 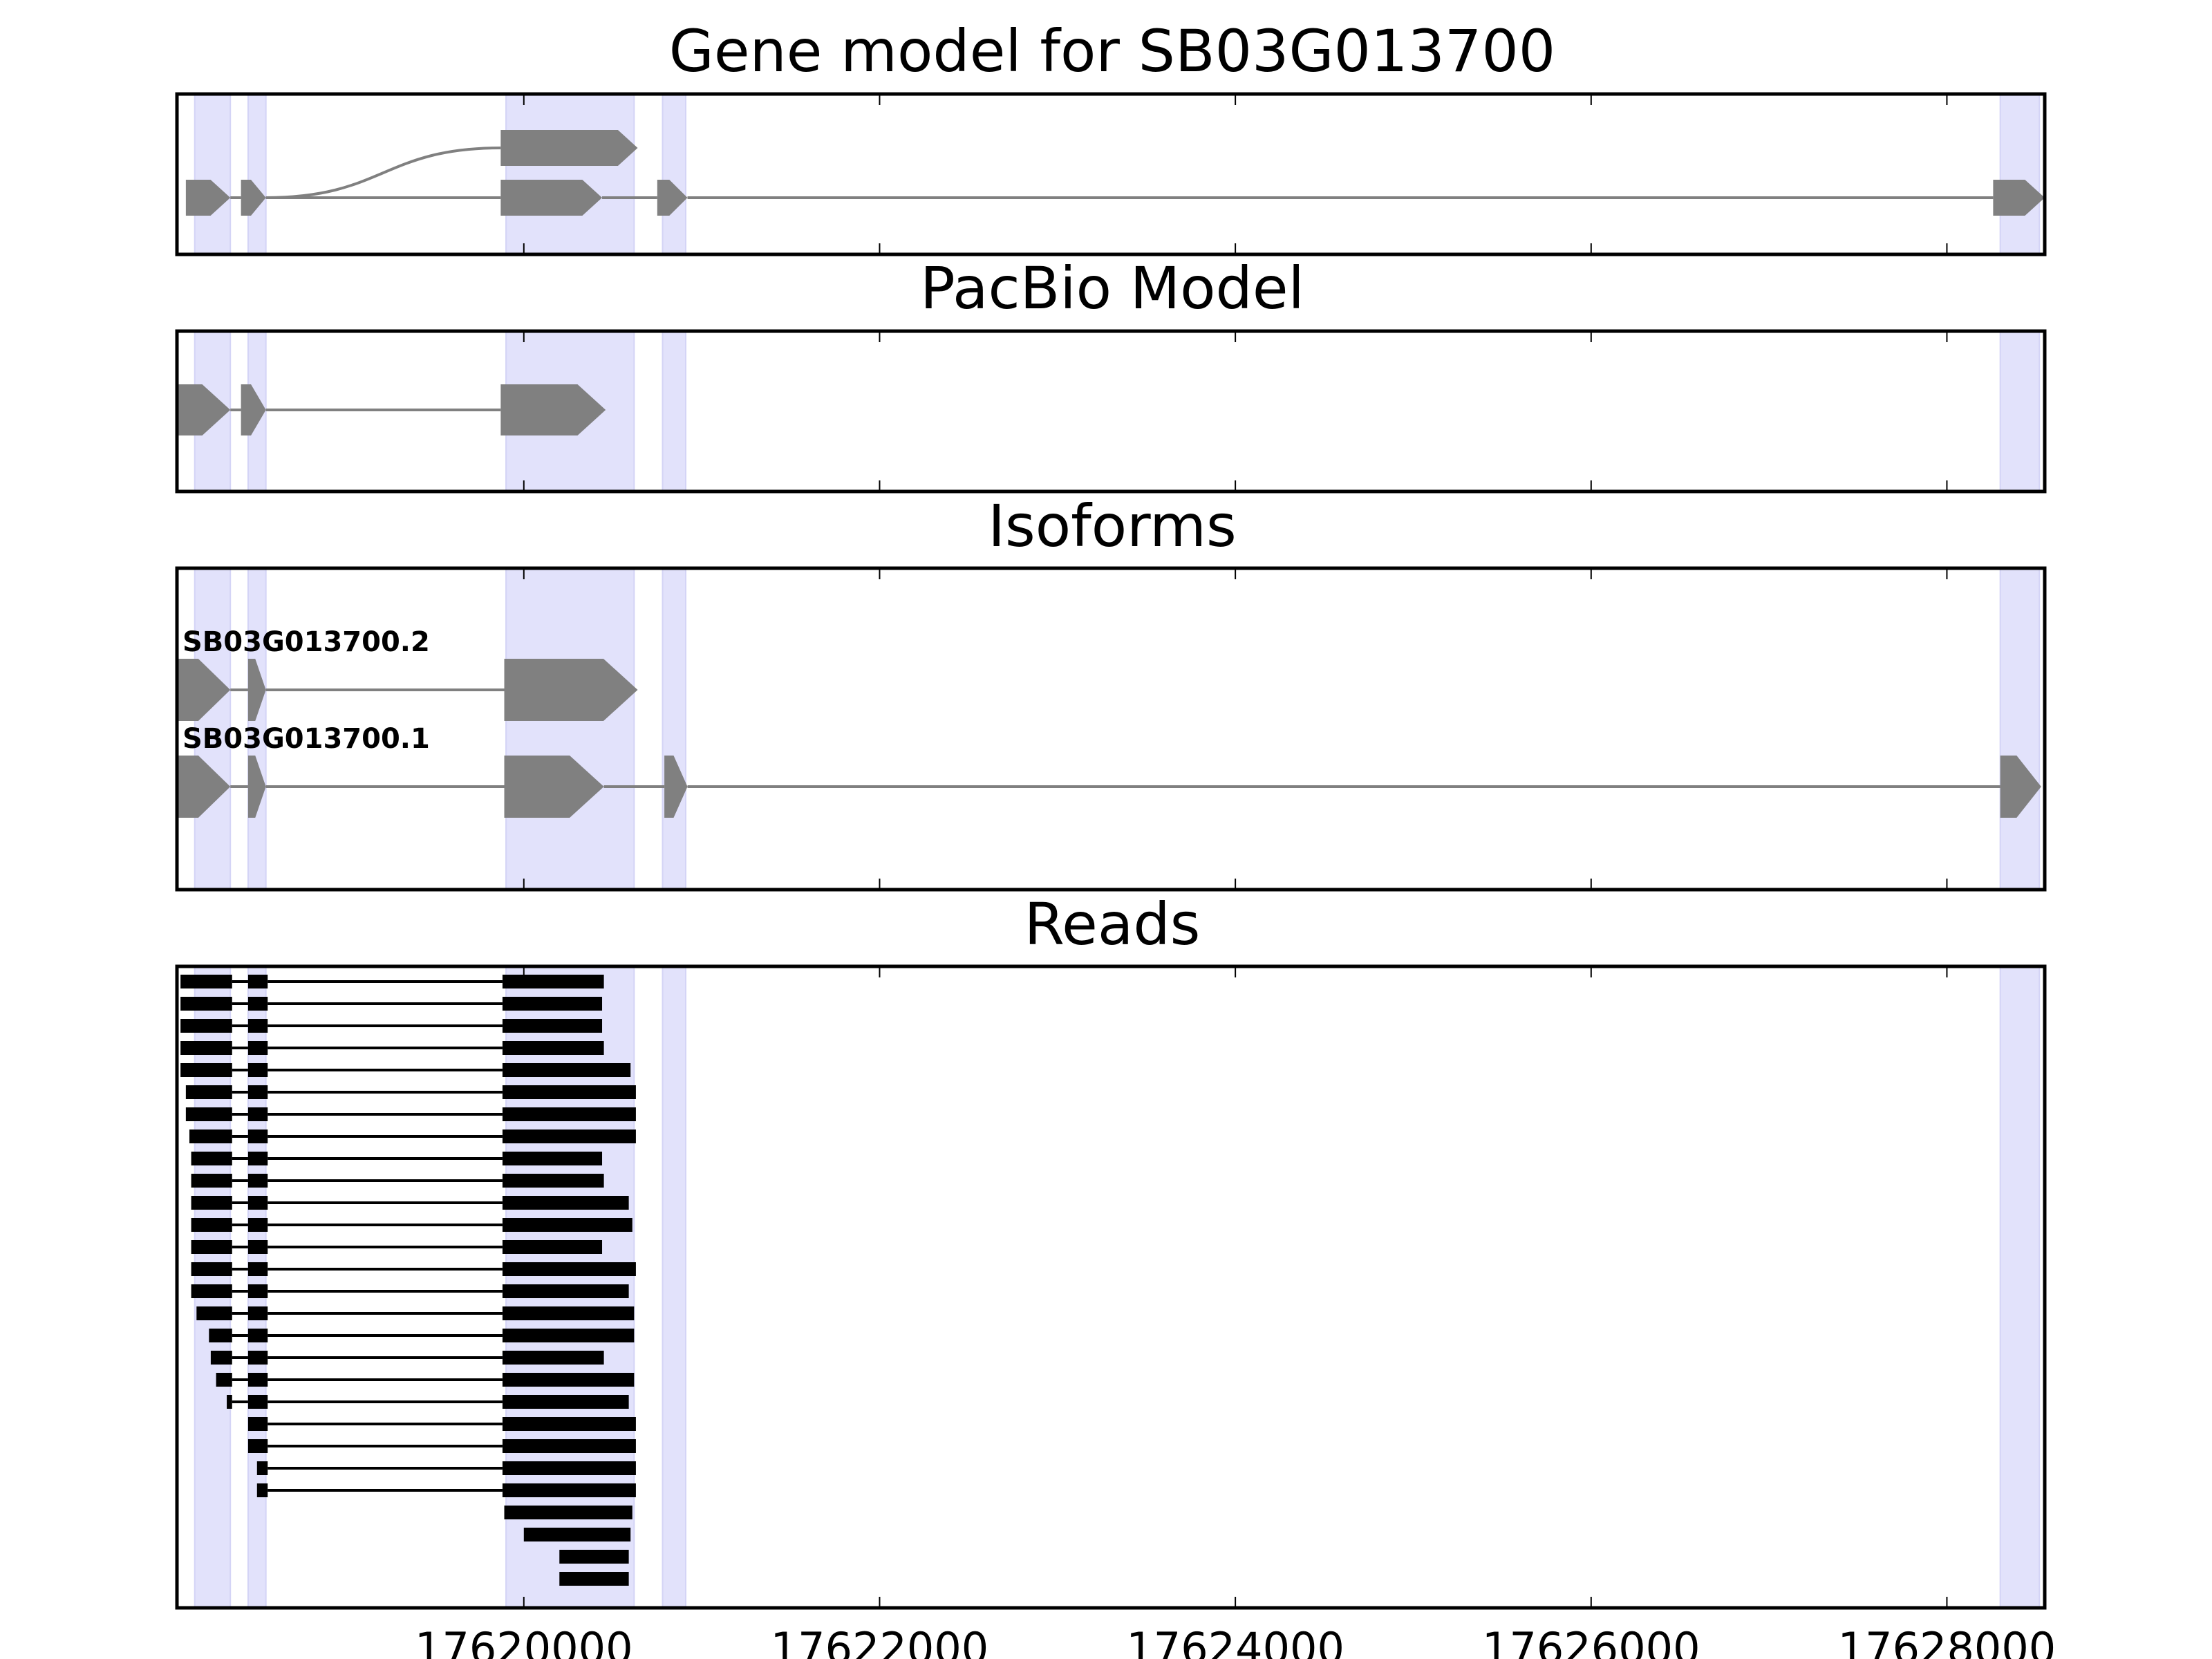 I want to click on x-tick-label-3: 17626000, so click(x=1591, y=1641).